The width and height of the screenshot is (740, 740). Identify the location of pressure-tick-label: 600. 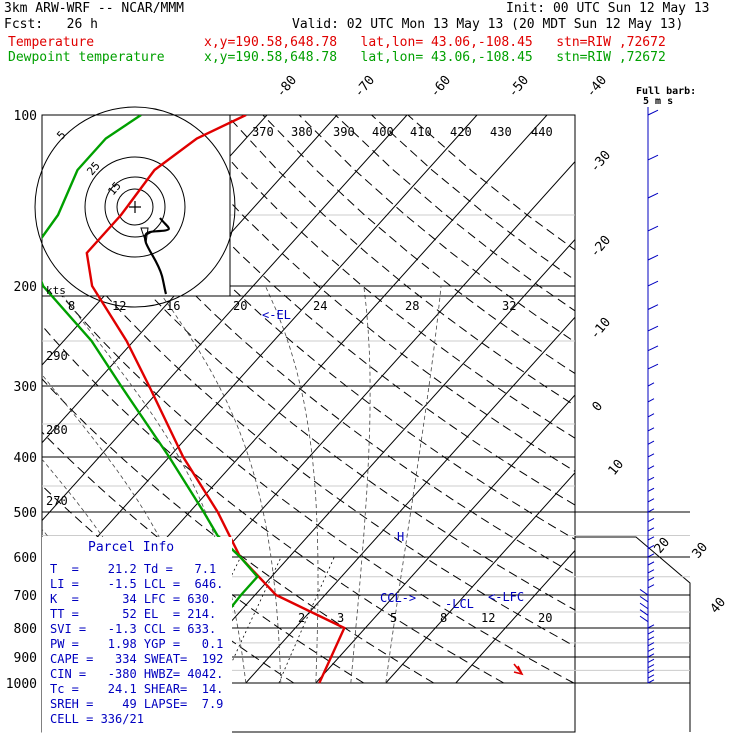
(25, 558).